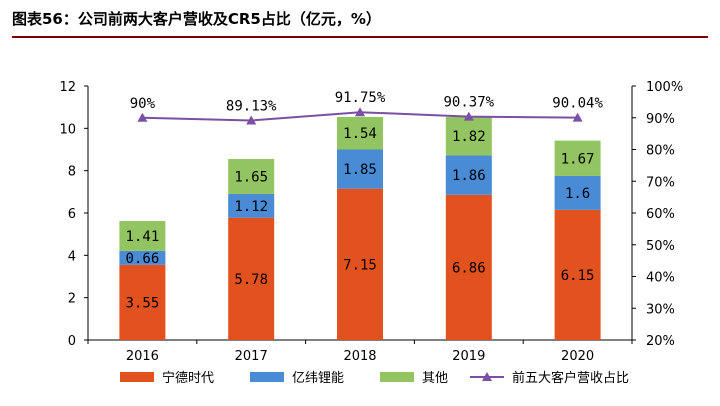 Image resolution: width=720 pixels, height=406 pixels. Describe the element at coordinates (487, 376) in the screenshot. I see `legend-cr5-marker` at that location.